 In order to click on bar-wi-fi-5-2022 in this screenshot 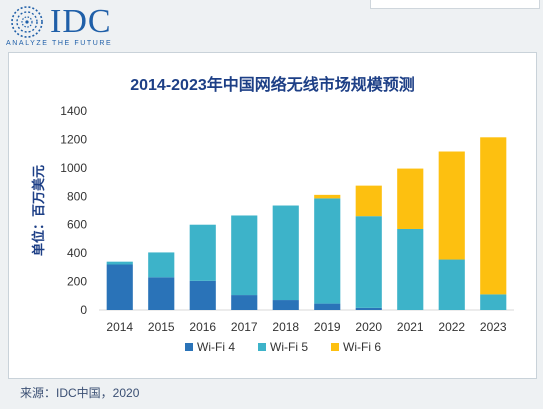, I will do `click(451, 284)`.